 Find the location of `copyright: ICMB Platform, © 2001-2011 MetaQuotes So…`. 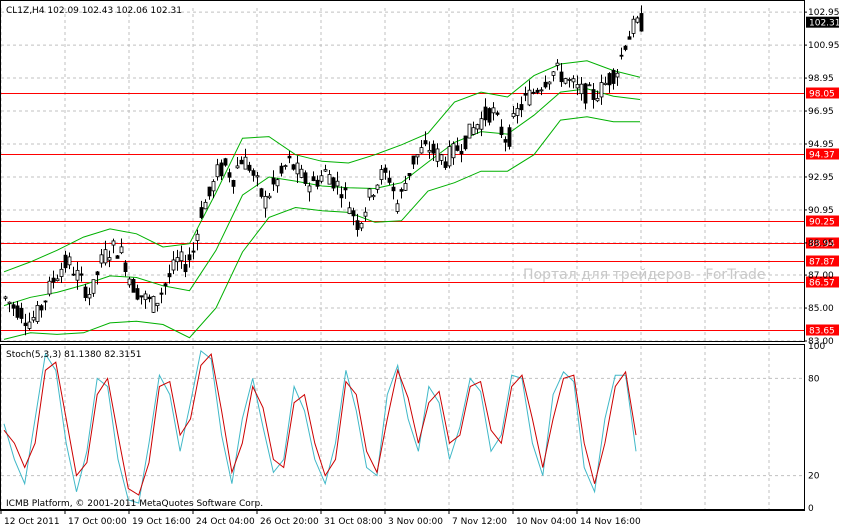

copyright: ICMB Platform, © 2001-2011 MetaQuotes So… is located at coordinates (134, 504).